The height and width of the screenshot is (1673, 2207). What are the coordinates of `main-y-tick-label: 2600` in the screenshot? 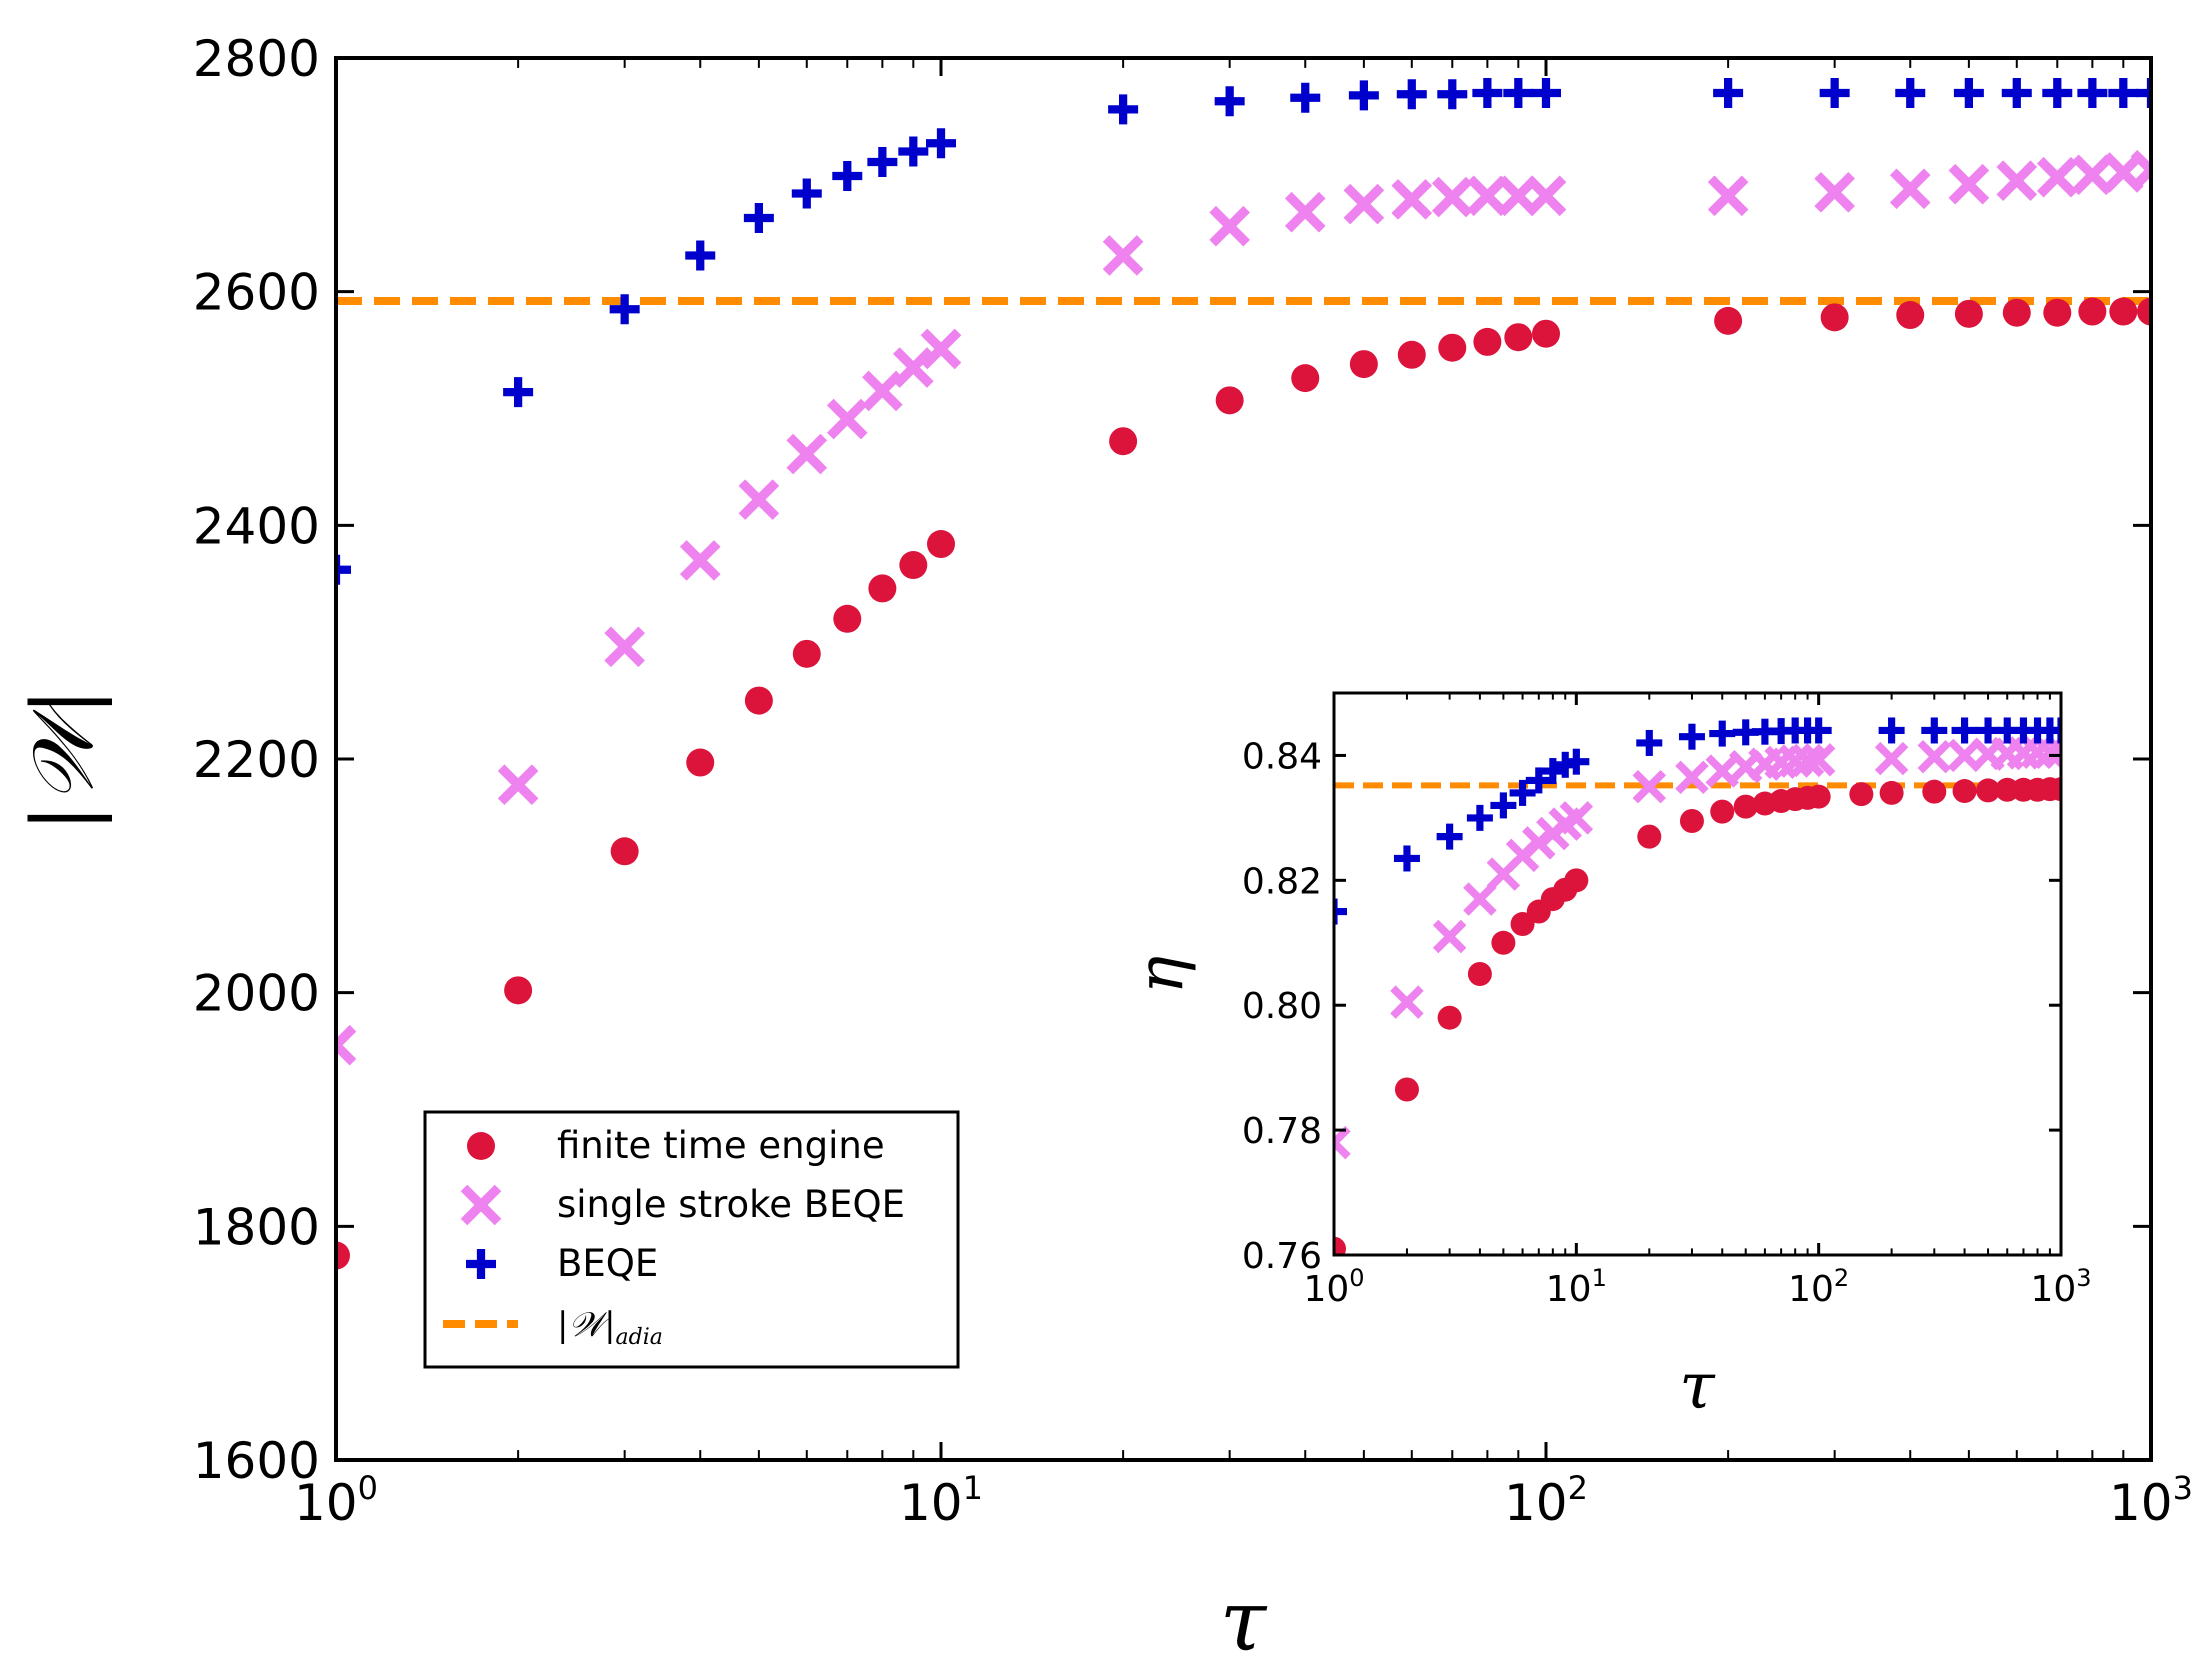 It's located at (256, 293).